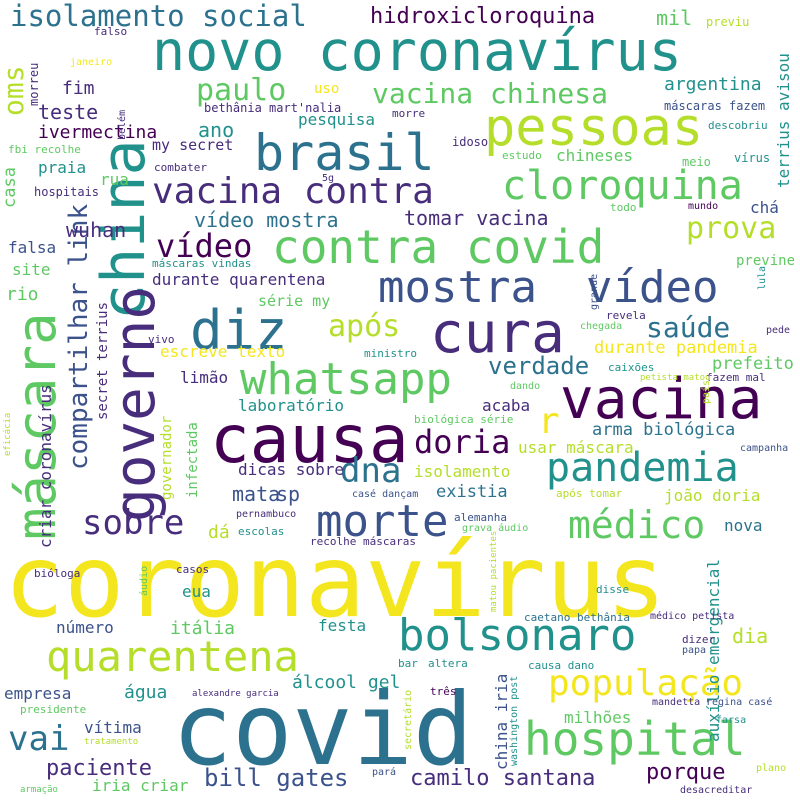 The image size is (800, 800). Describe the element at coordinates (235, 694) in the screenshot. I see `word-alexandre-garcia: alexandre garcia` at that location.